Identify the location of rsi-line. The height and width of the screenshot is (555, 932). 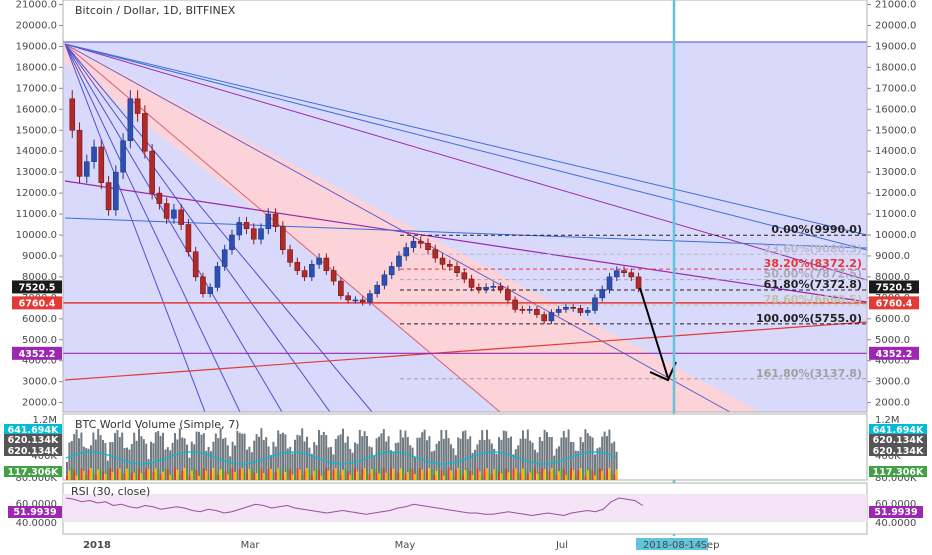
(354, 507).